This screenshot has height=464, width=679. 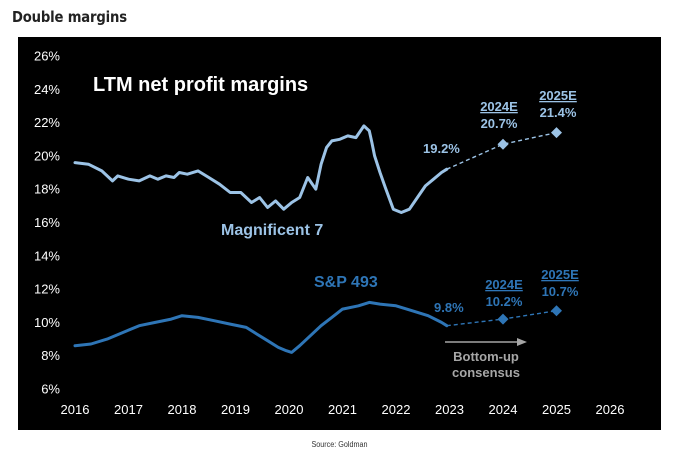 I want to click on y-tick-label: 8%, so click(x=50, y=355).